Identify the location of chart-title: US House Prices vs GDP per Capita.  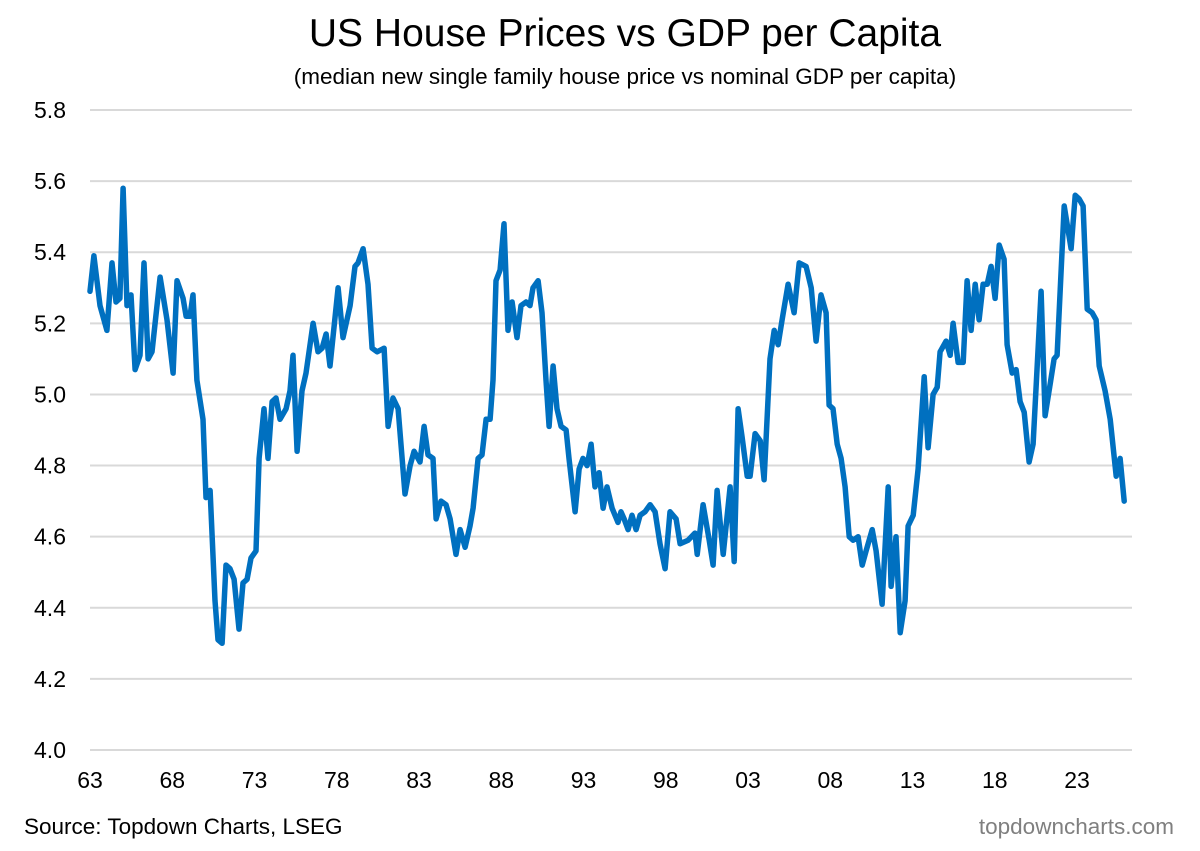
(625, 33).